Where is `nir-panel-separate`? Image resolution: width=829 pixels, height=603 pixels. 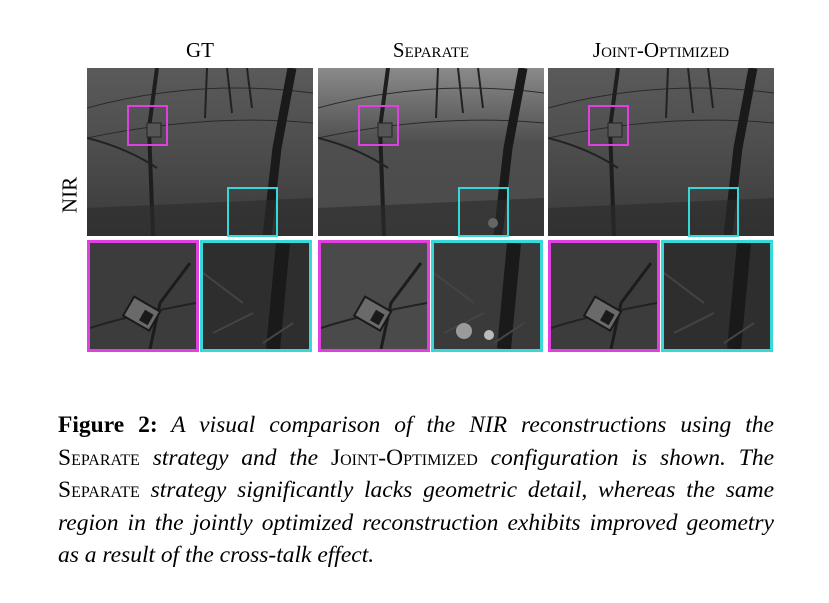
nir-panel-separate is located at coordinates (431, 152).